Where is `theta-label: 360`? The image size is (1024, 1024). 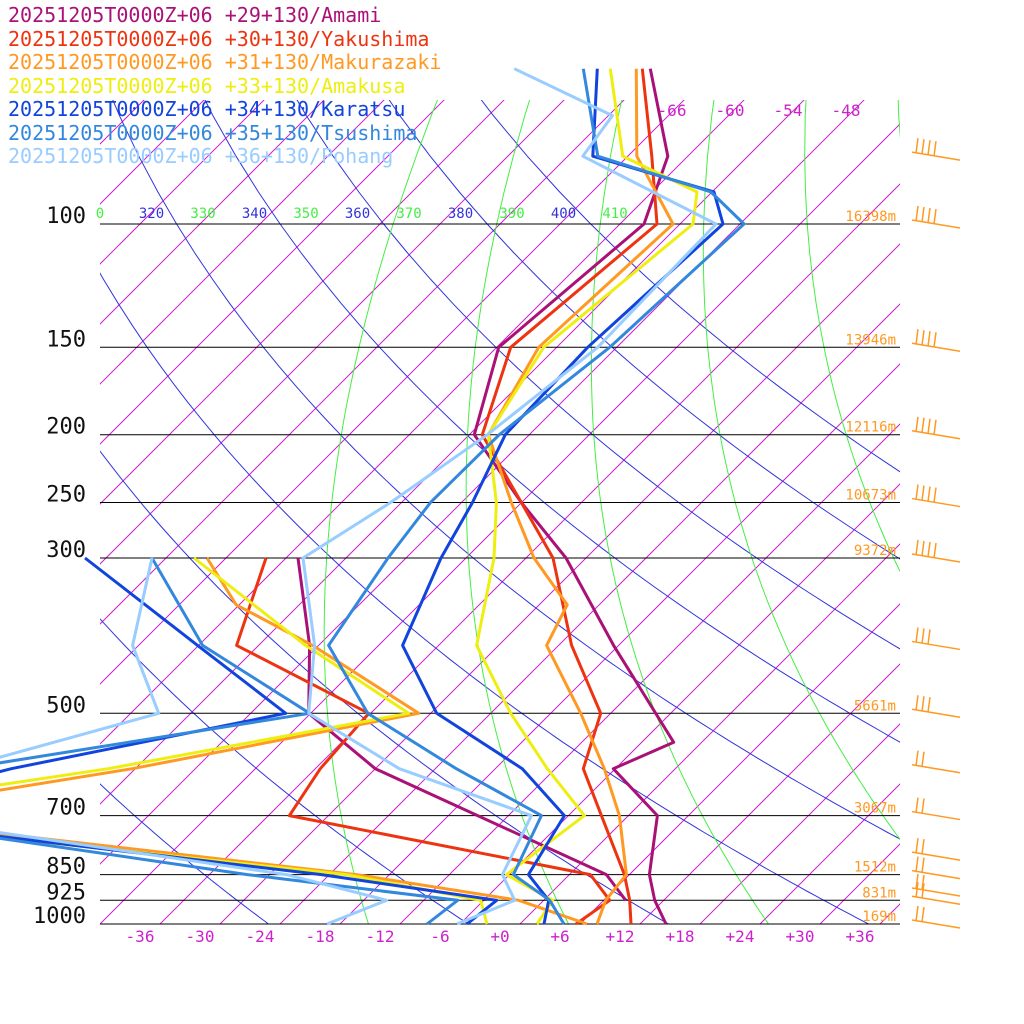
theta-label: 360 is located at coordinates (357, 214).